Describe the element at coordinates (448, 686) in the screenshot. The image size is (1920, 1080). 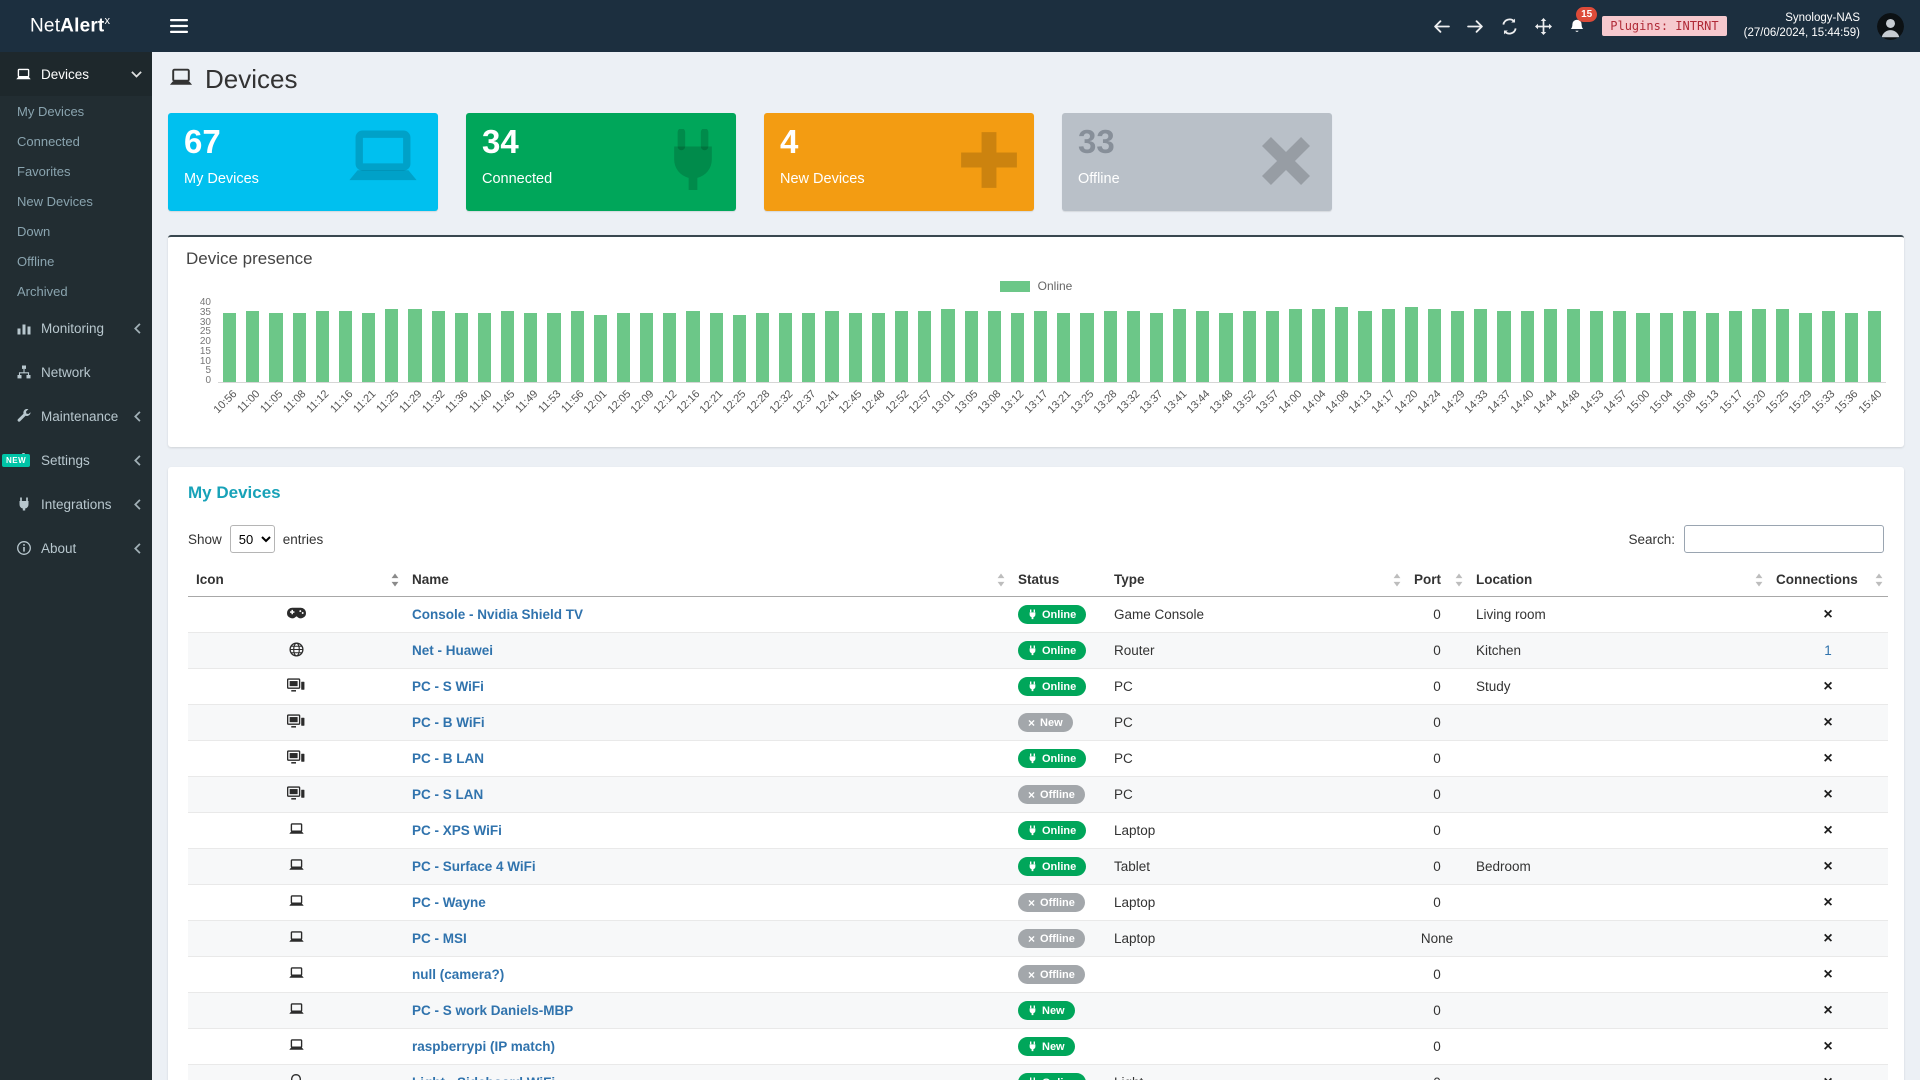
I see `device-name-link: PC - S WiFi` at that location.